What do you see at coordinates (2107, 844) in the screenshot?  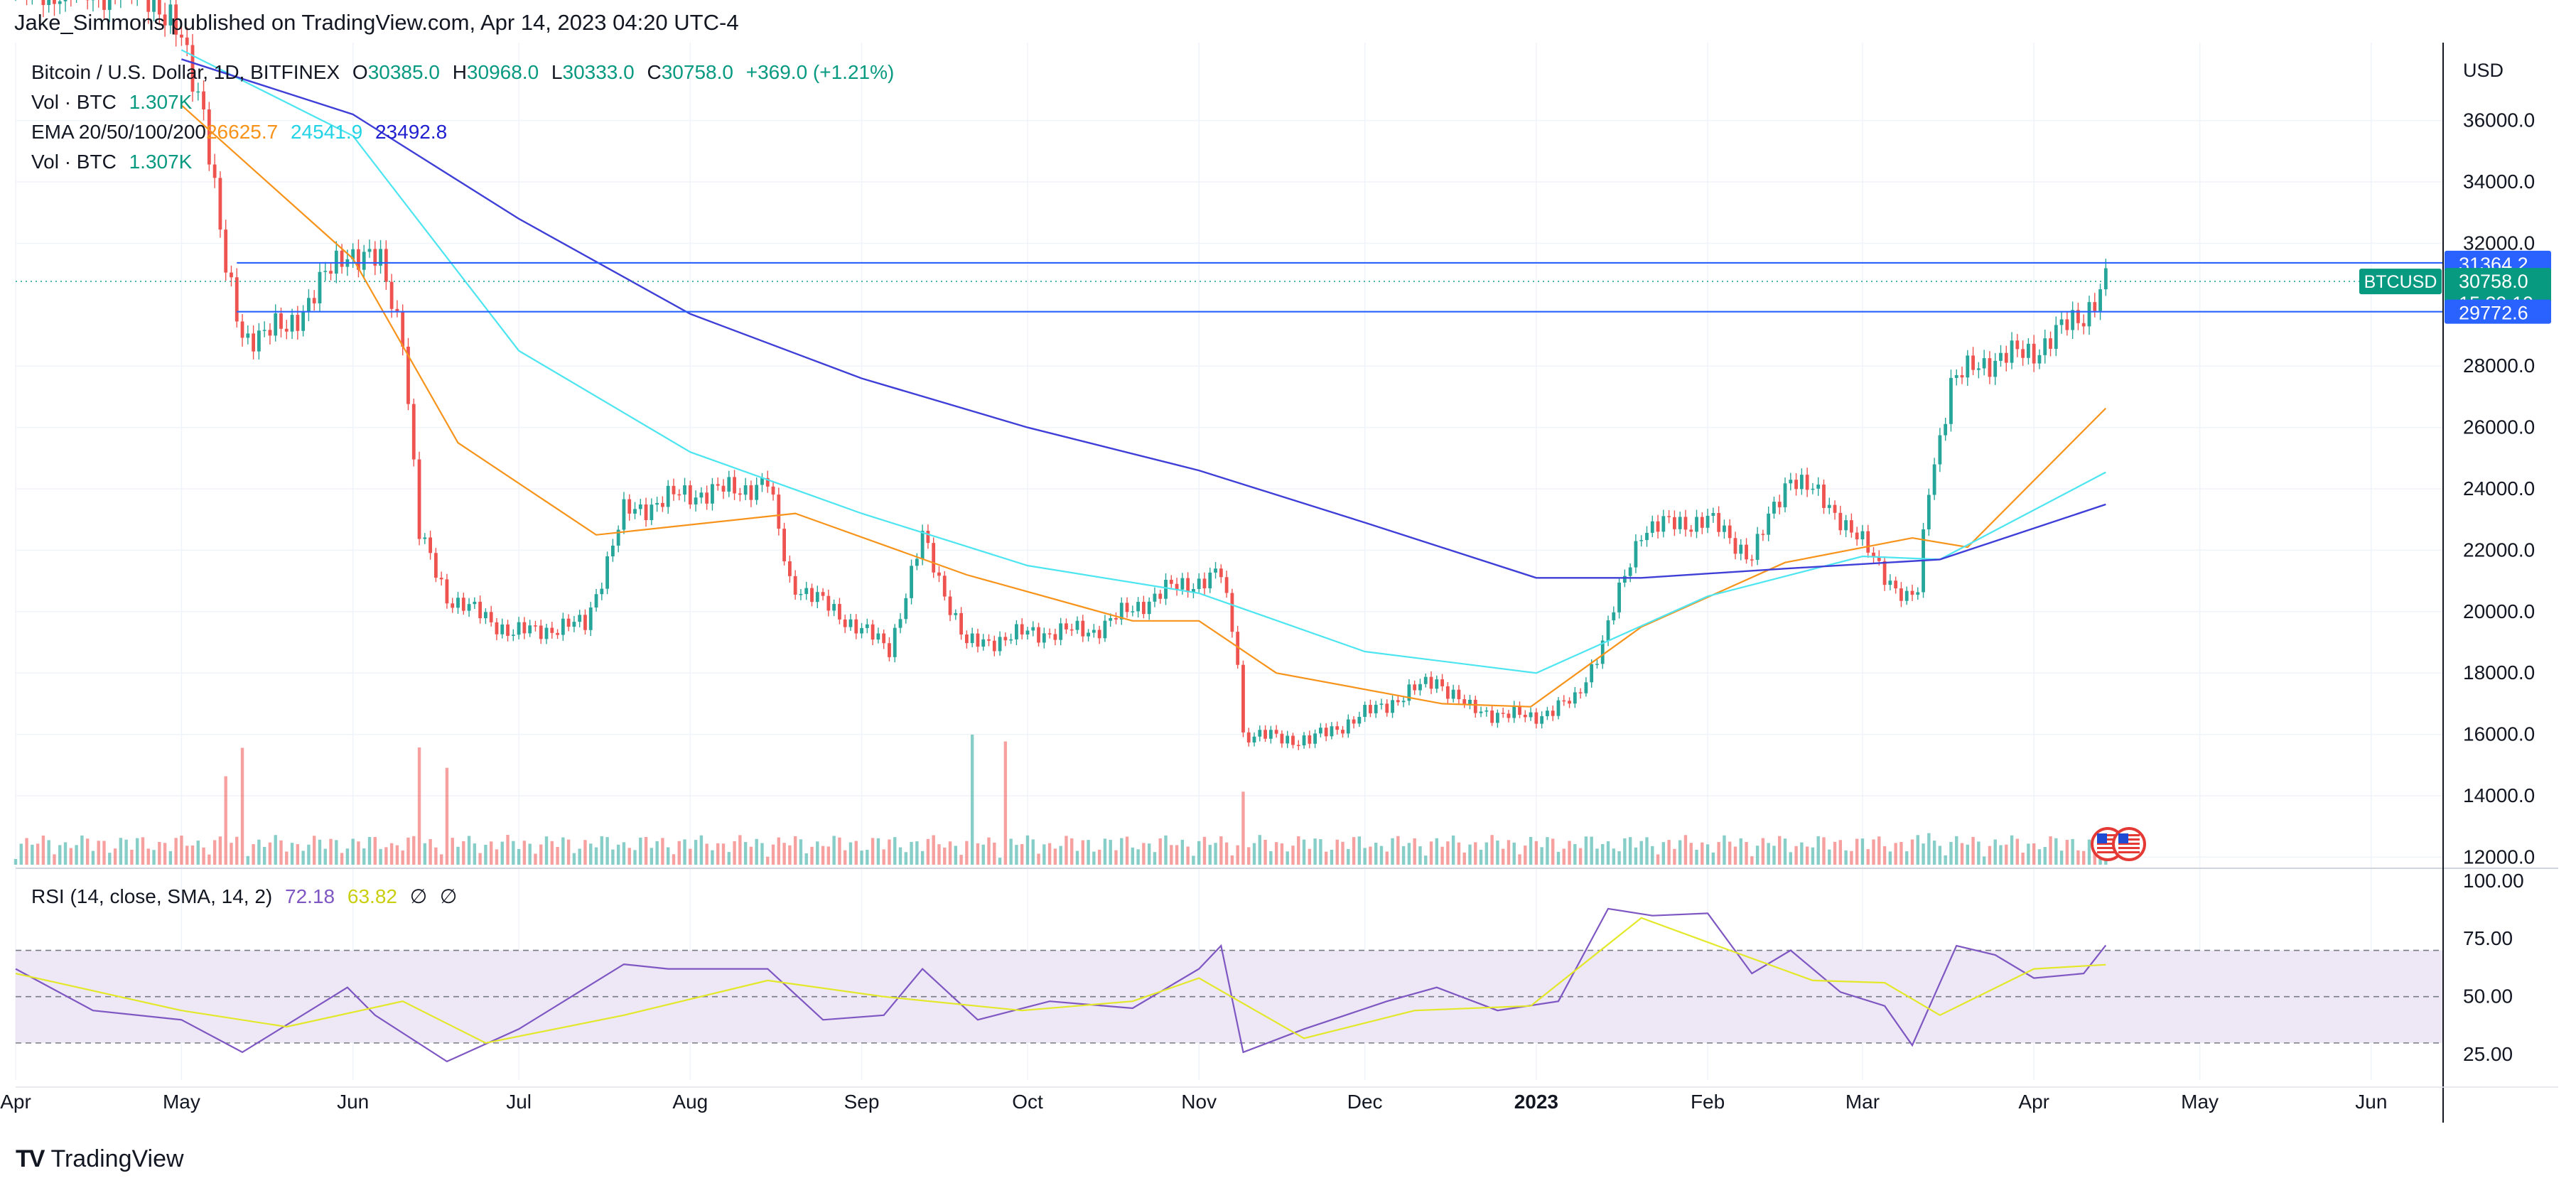 I see `flag-stripe` at bounding box center [2107, 844].